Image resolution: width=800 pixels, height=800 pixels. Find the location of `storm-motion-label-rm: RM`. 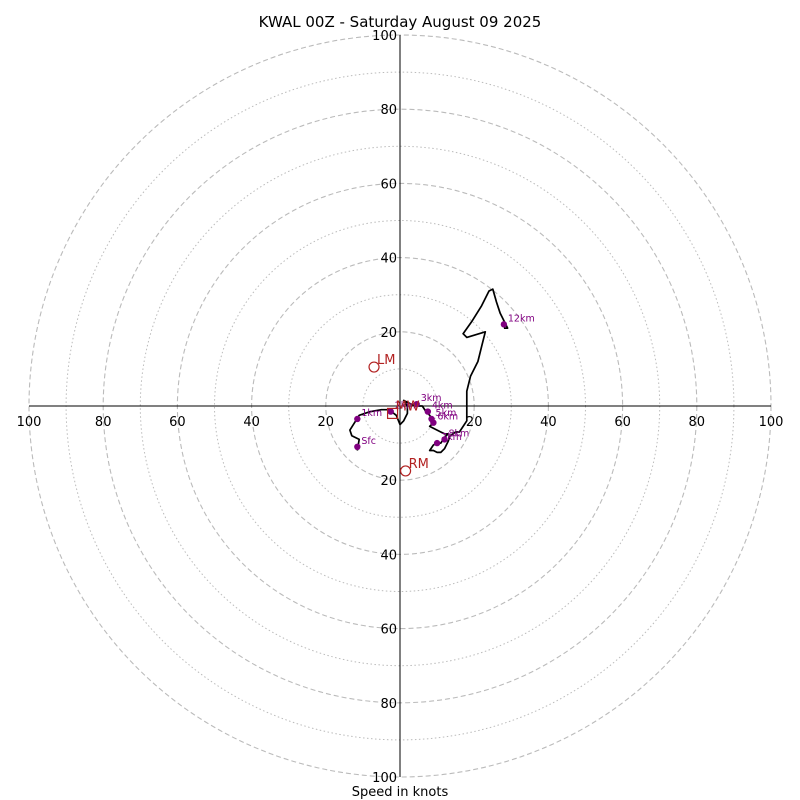

storm-motion-label-rm: RM is located at coordinates (419, 464).